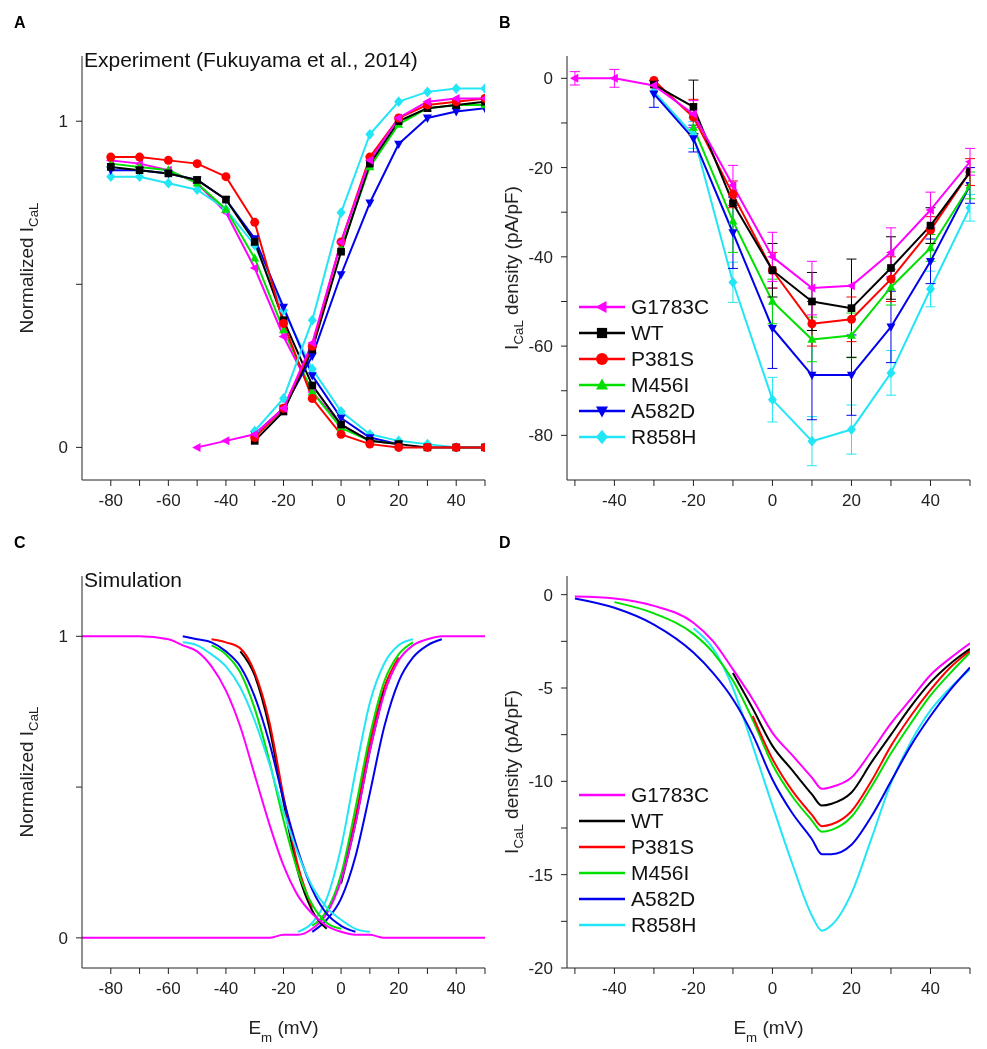 This screenshot has height=1049, width=987. Describe the element at coordinates (540, 782) in the screenshot. I see `y-tick-label: -10` at that location.